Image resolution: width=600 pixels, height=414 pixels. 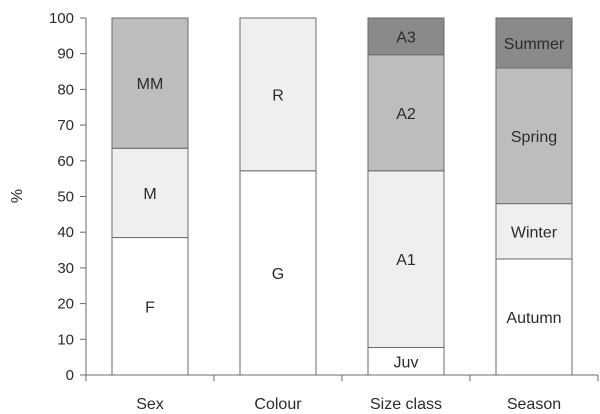 I want to click on segment-label: A1, so click(x=406, y=260).